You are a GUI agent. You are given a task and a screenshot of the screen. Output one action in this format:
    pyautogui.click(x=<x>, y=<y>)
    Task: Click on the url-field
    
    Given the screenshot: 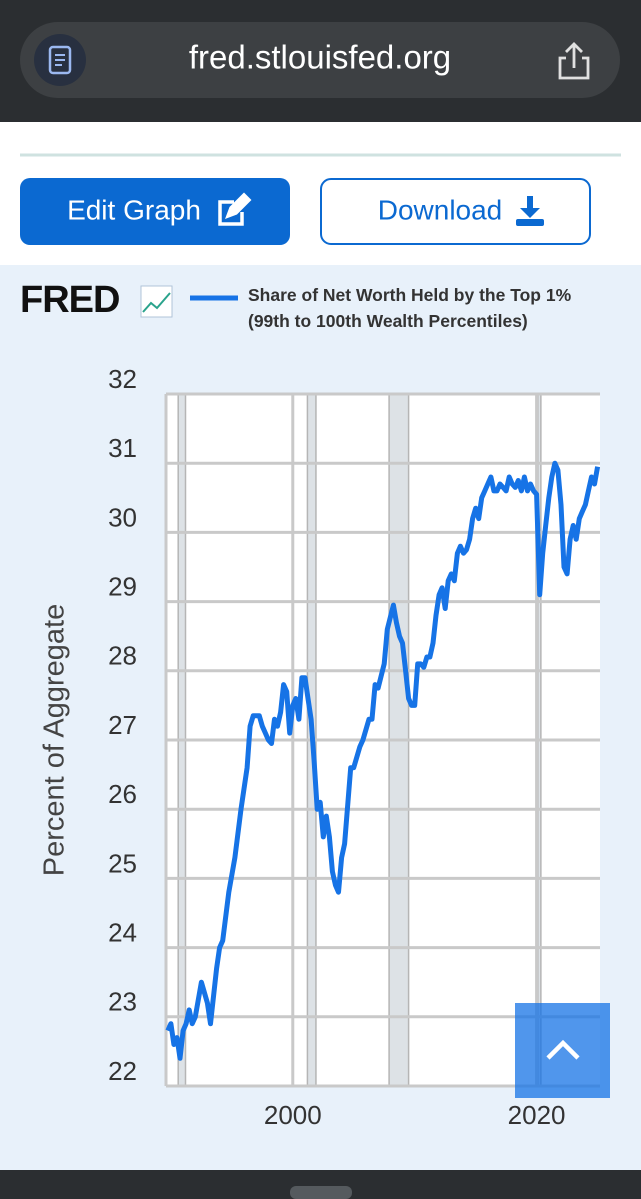 What is the action you would take?
    pyautogui.click(x=320, y=60)
    